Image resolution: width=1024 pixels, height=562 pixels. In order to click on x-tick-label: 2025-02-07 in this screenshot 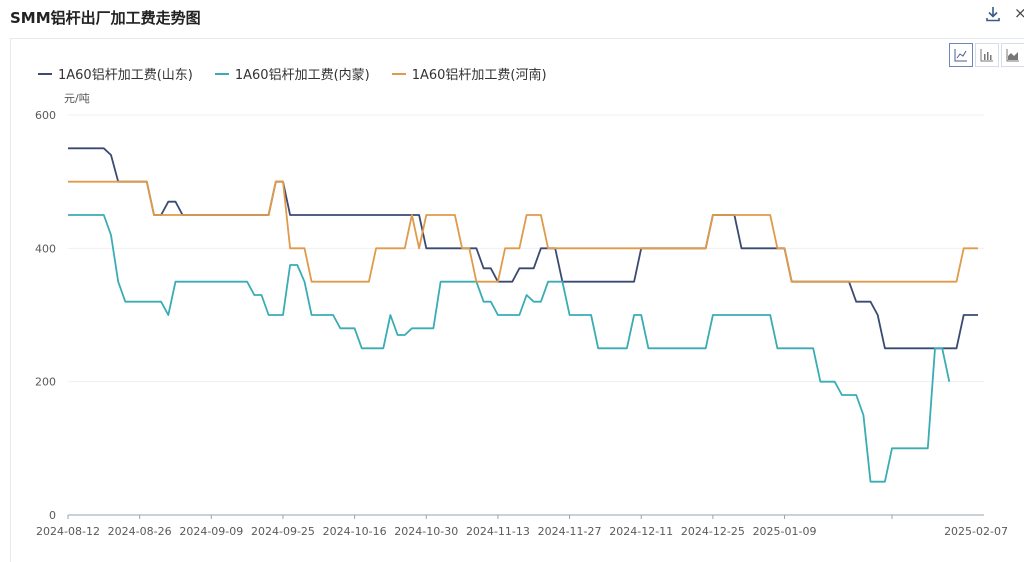, I will do `click(976, 531)`.